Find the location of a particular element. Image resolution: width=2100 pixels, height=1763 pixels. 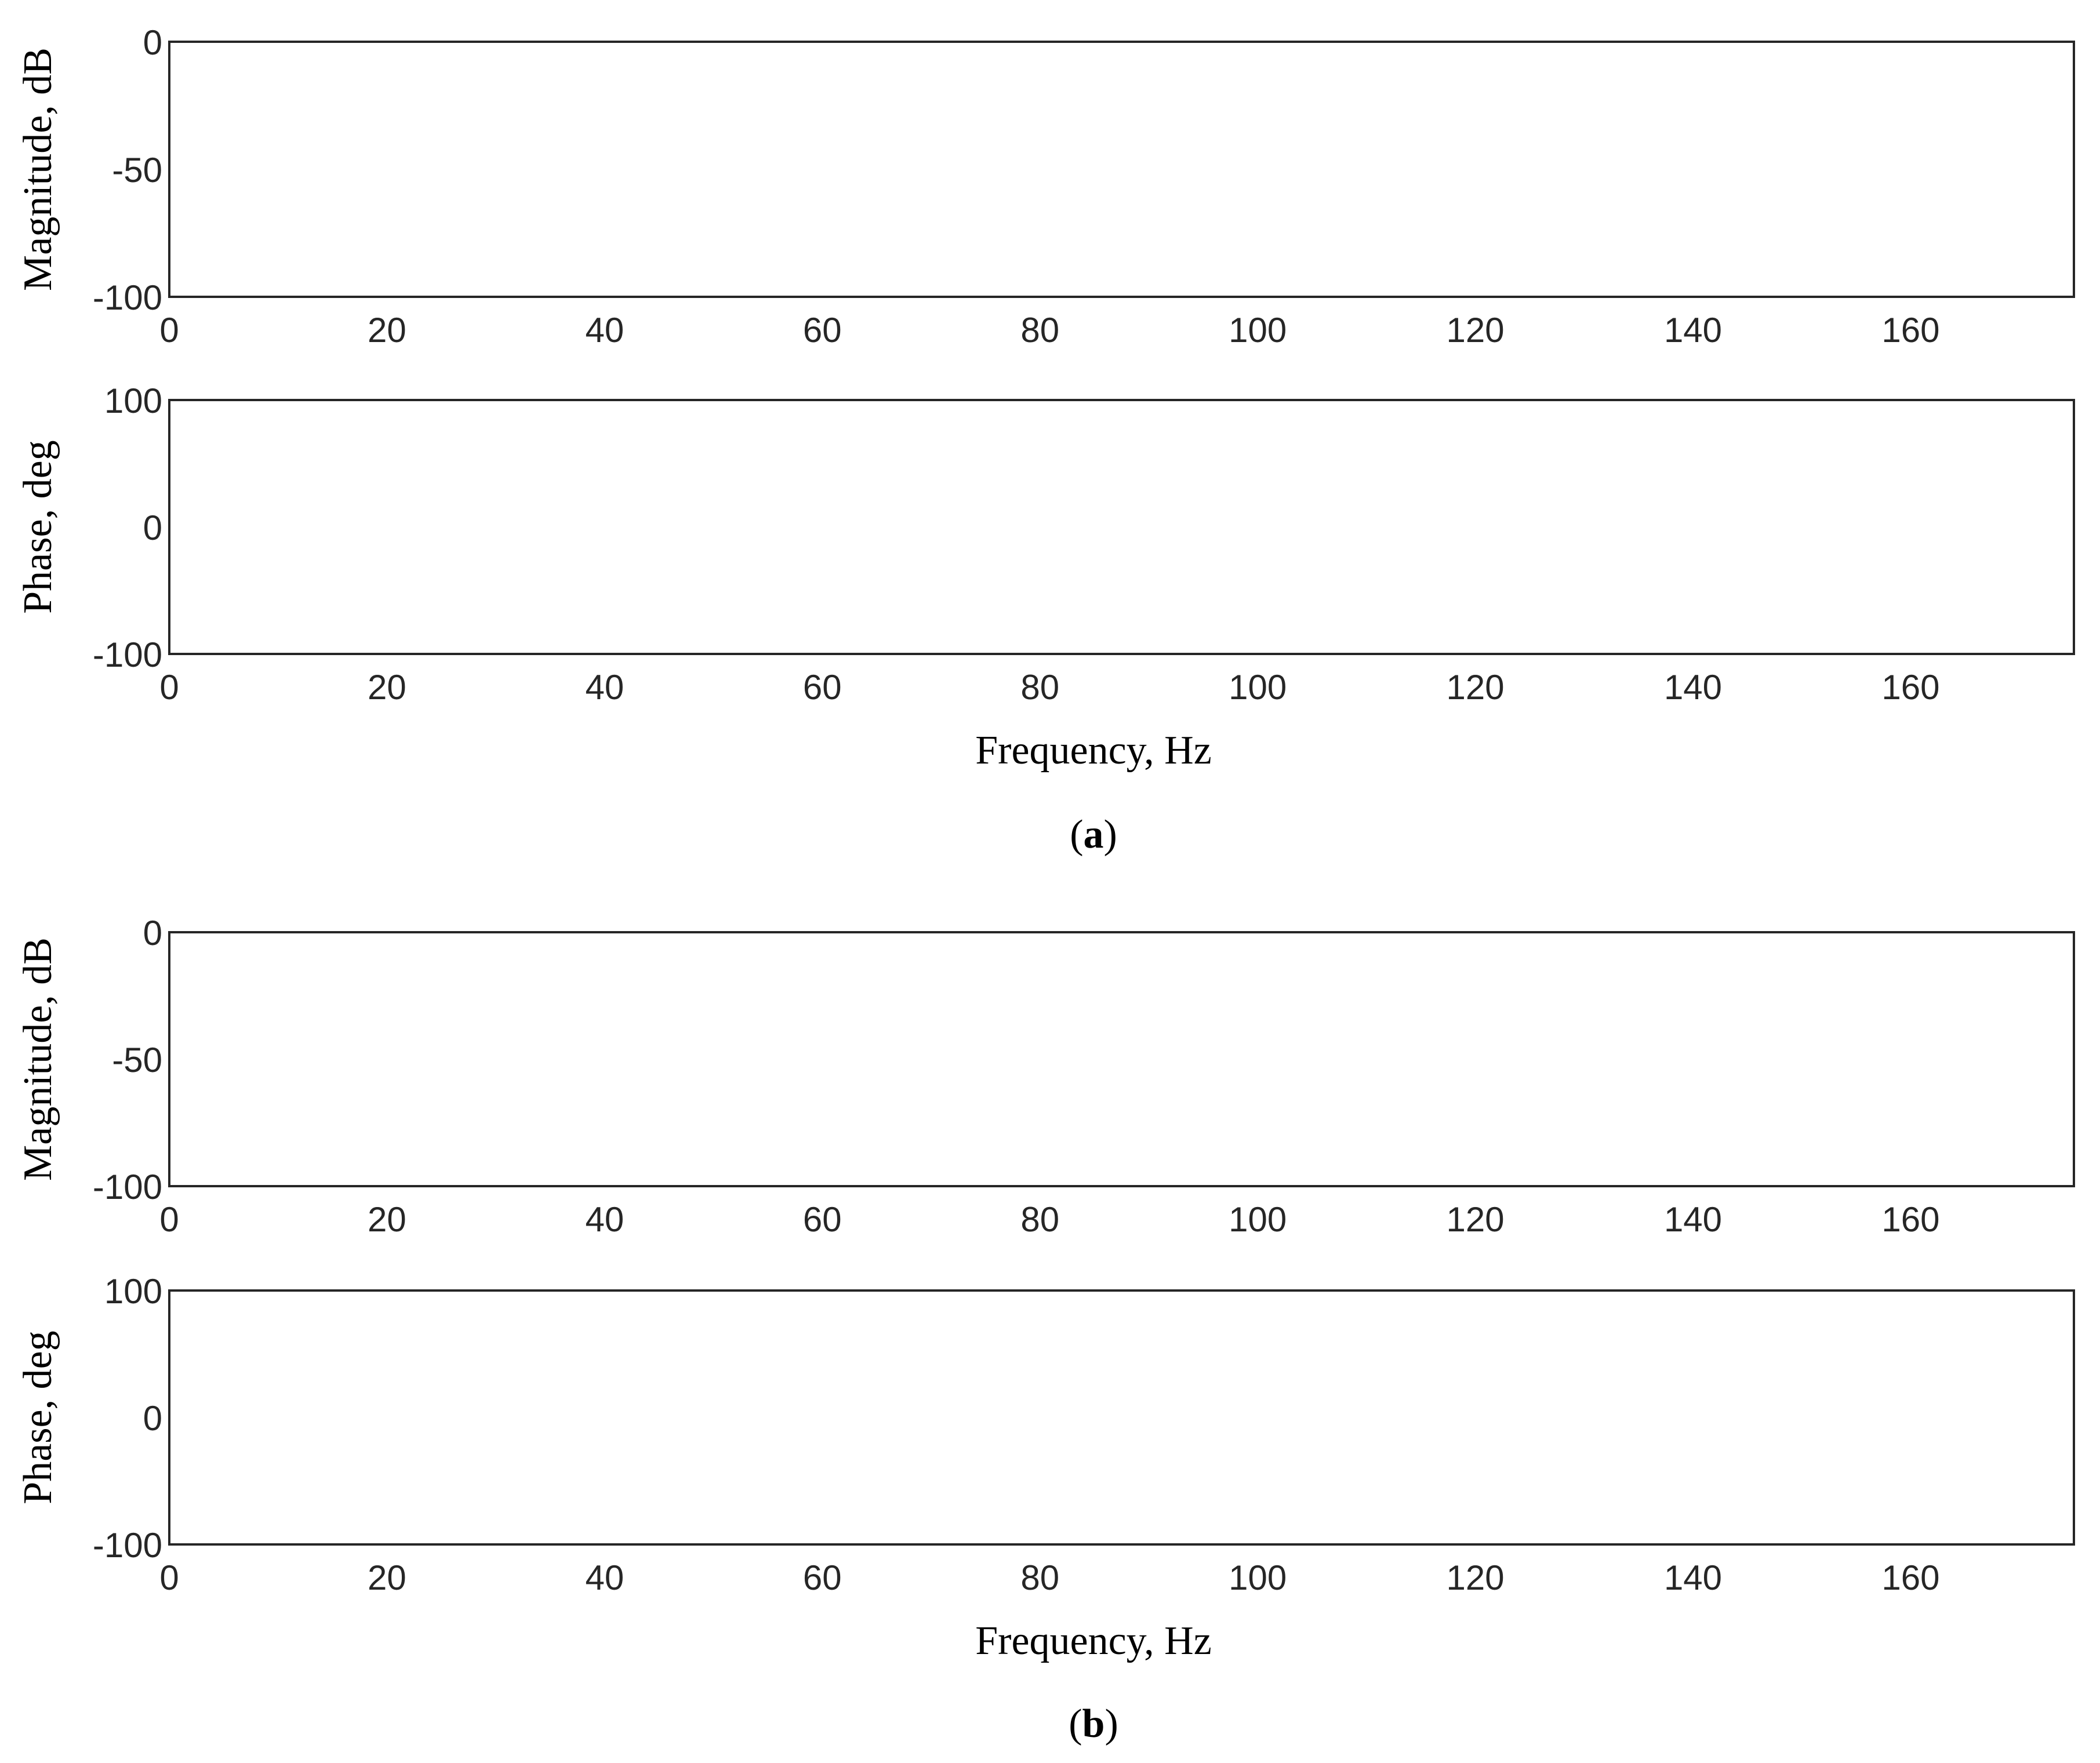

x-axis-label-b: Frequency, Hz is located at coordinates (1093, 1641).